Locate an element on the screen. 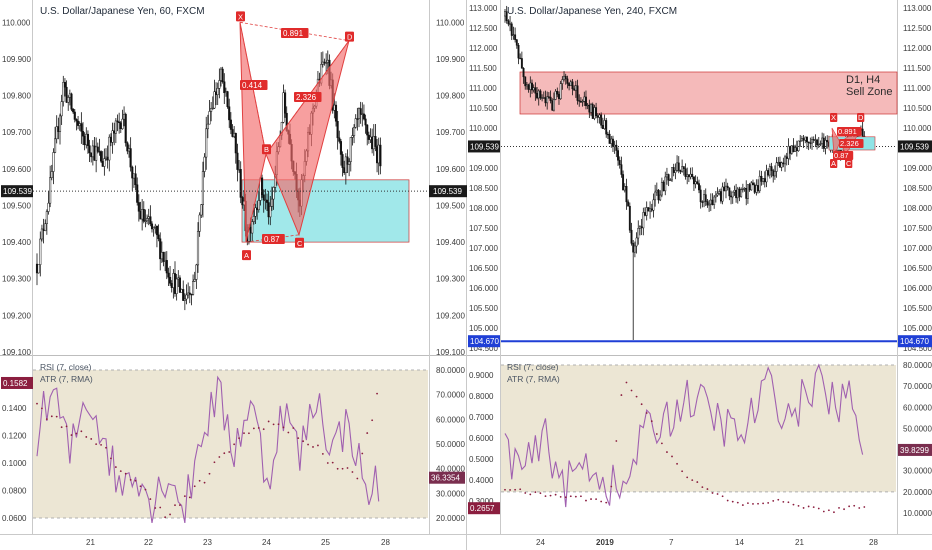 This screenshot has width=932, height=550. left-price-badge-left: 109.539 is located at coordinates (17, 191).